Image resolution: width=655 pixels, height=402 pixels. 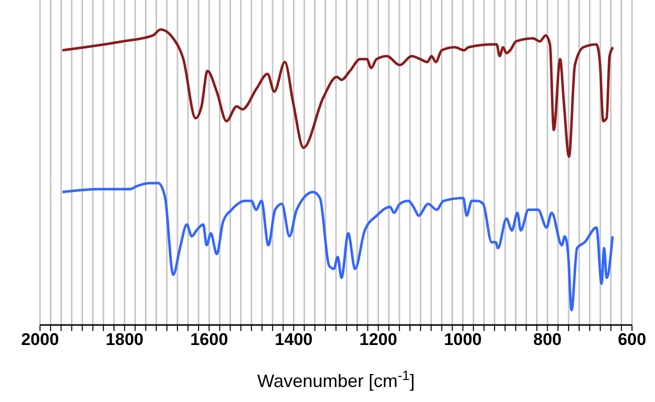 What do you see at coordinates (293, 340) in the screenshot?
I see `x-tick-label: 1400` at bounding box center [293, 340].